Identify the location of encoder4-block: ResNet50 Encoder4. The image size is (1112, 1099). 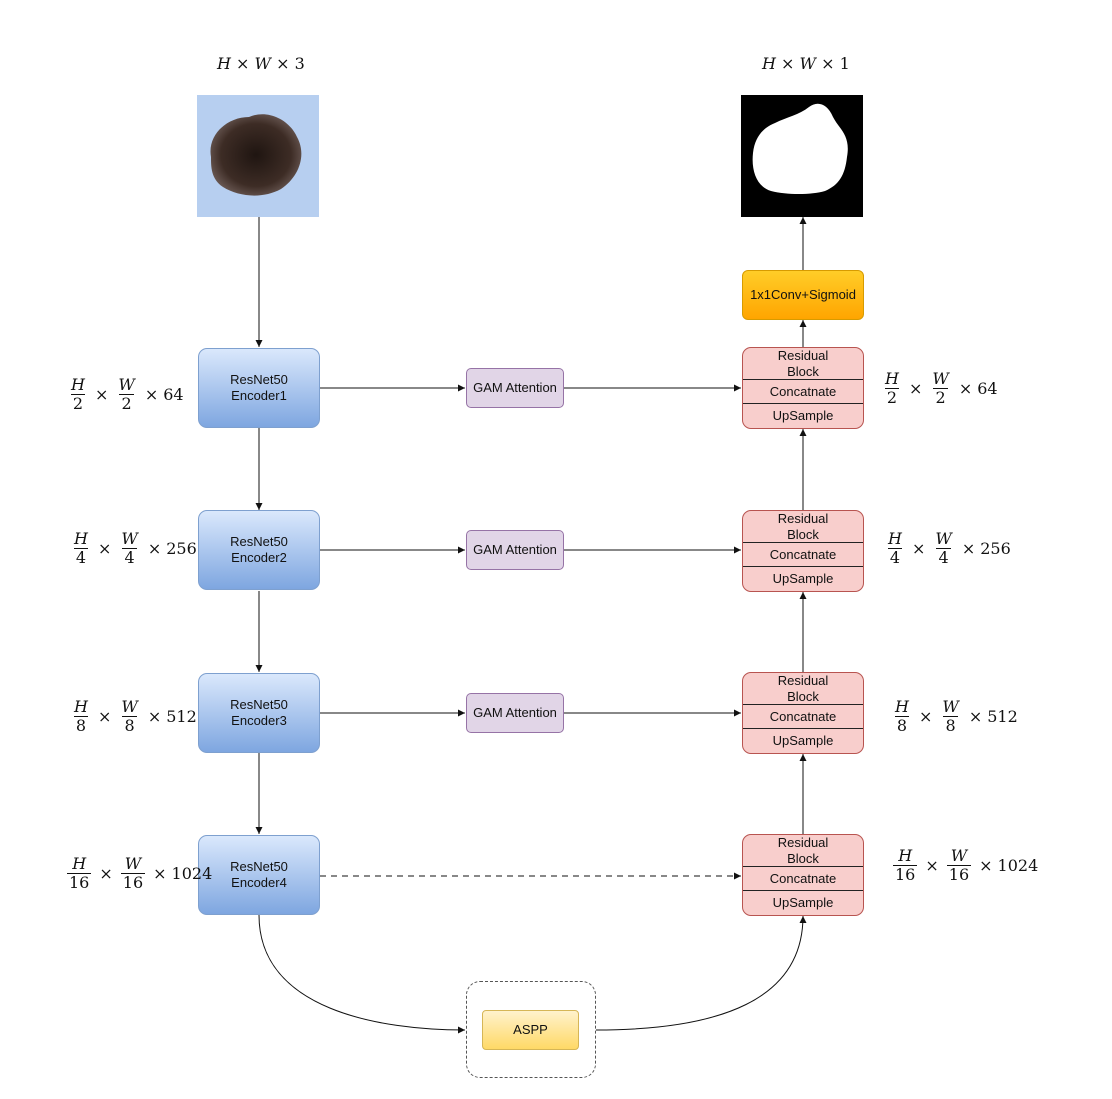
(259, 875).